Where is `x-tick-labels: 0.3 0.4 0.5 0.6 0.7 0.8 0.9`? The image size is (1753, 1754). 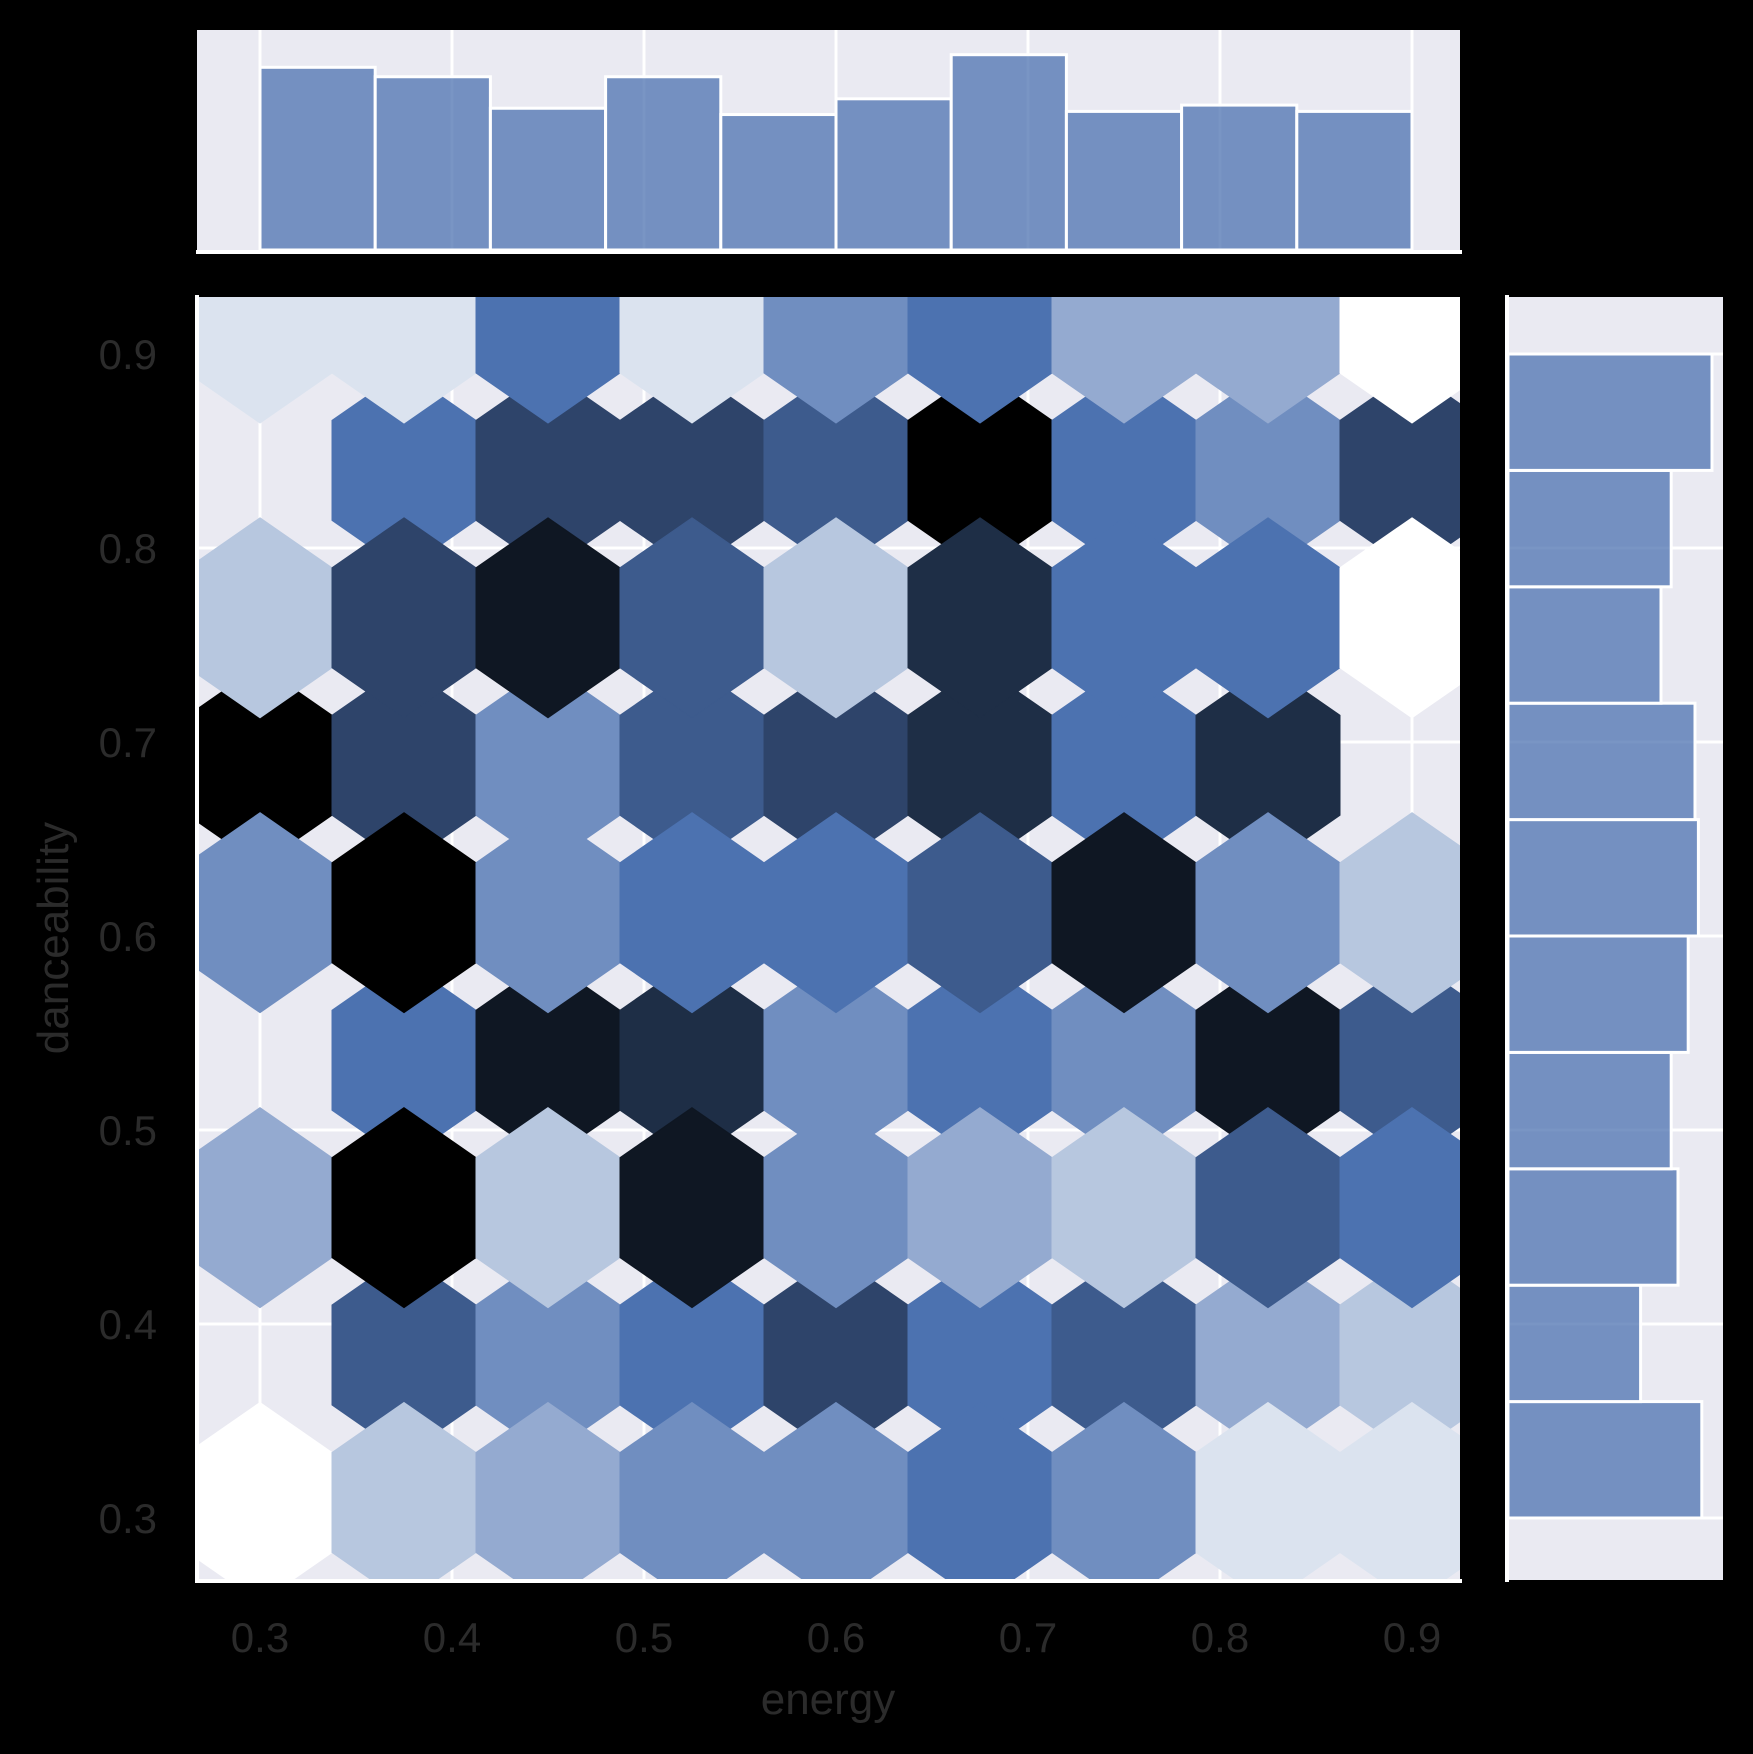
x-tick-labels: 0.3 0.4 0.5 0.6 0.7 0.8 0.9 is located at coordinates (836, 1637).